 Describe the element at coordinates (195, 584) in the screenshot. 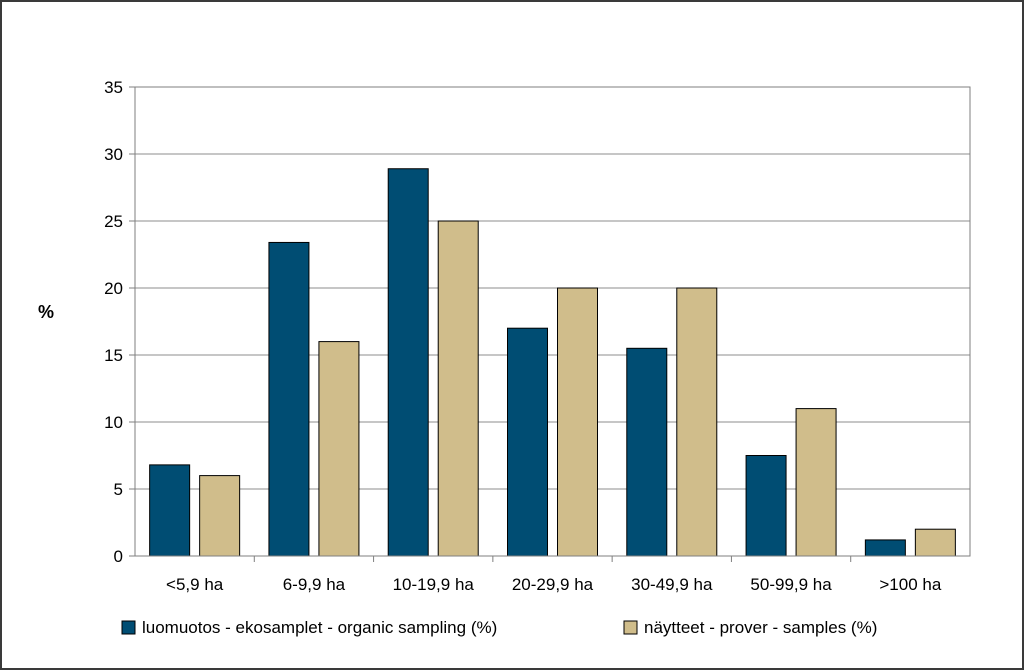

I see `x-tick-label: <5,9 ha` at that location.